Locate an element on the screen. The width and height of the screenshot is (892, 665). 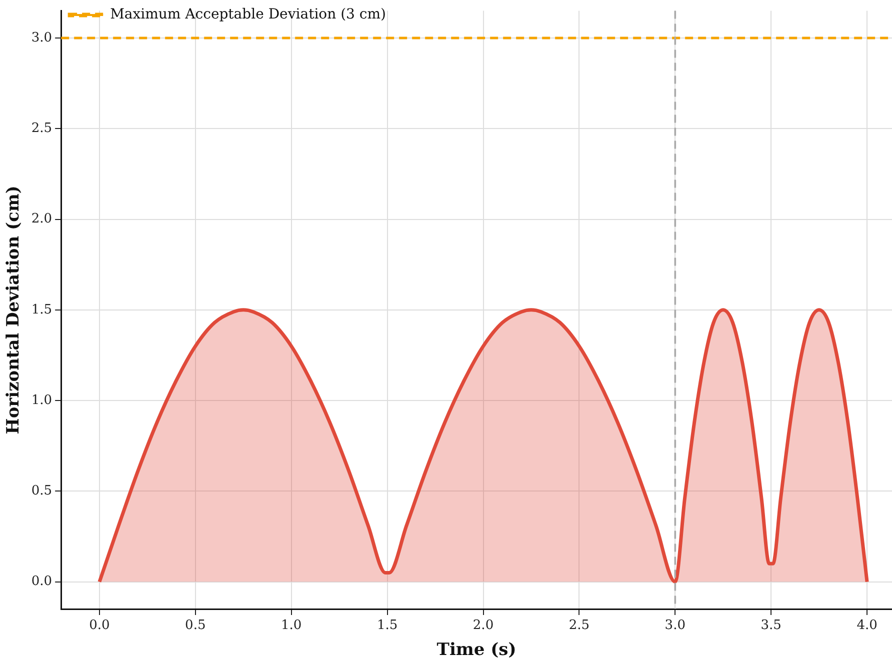
x-tick-label: 3.5 is located at coordinates (771, 626).